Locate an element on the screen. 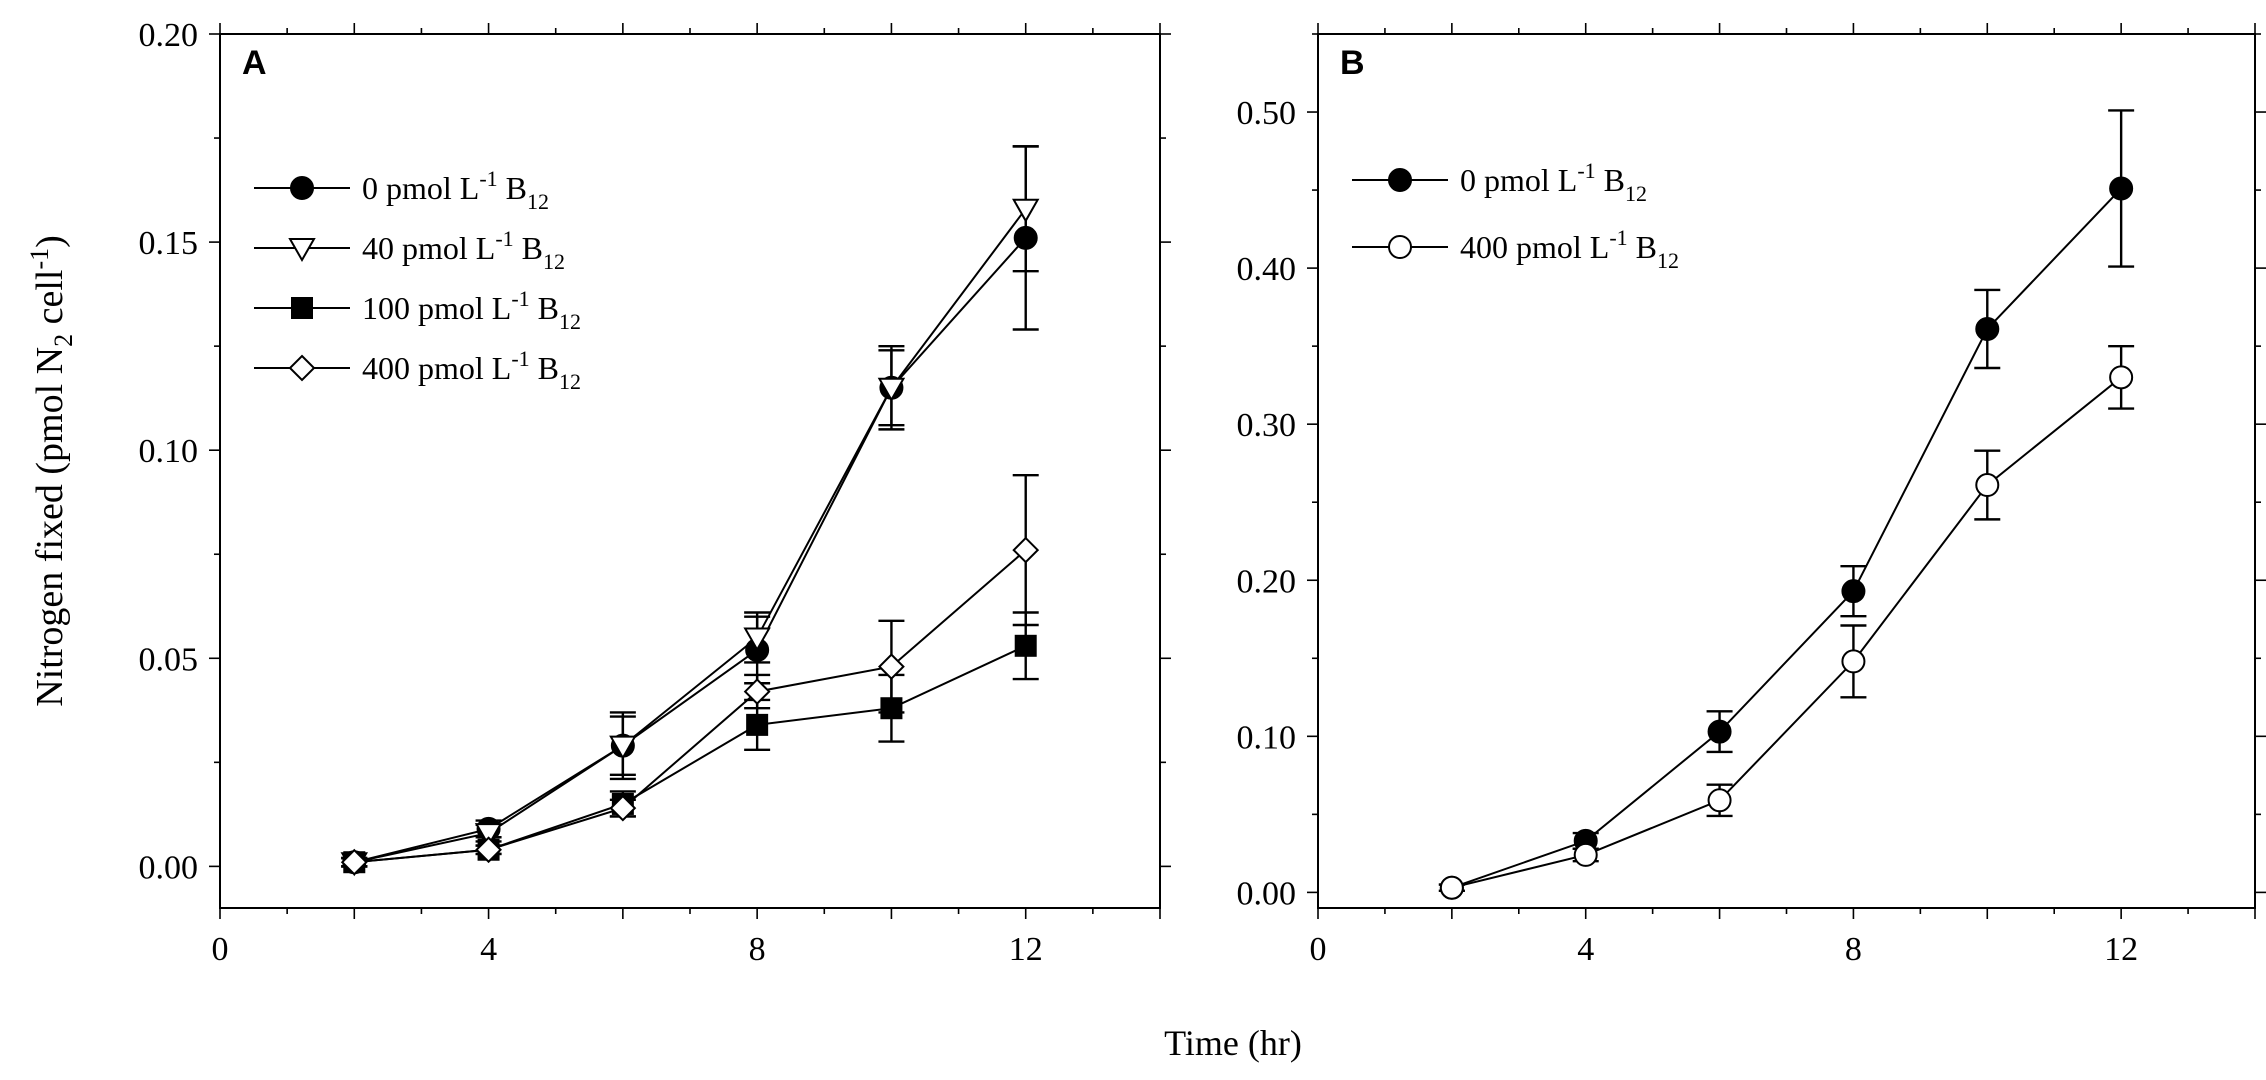  y-axis-title: Nitrogen fixed (pmol N2 cell-1) is located at coordinates (51, 471).